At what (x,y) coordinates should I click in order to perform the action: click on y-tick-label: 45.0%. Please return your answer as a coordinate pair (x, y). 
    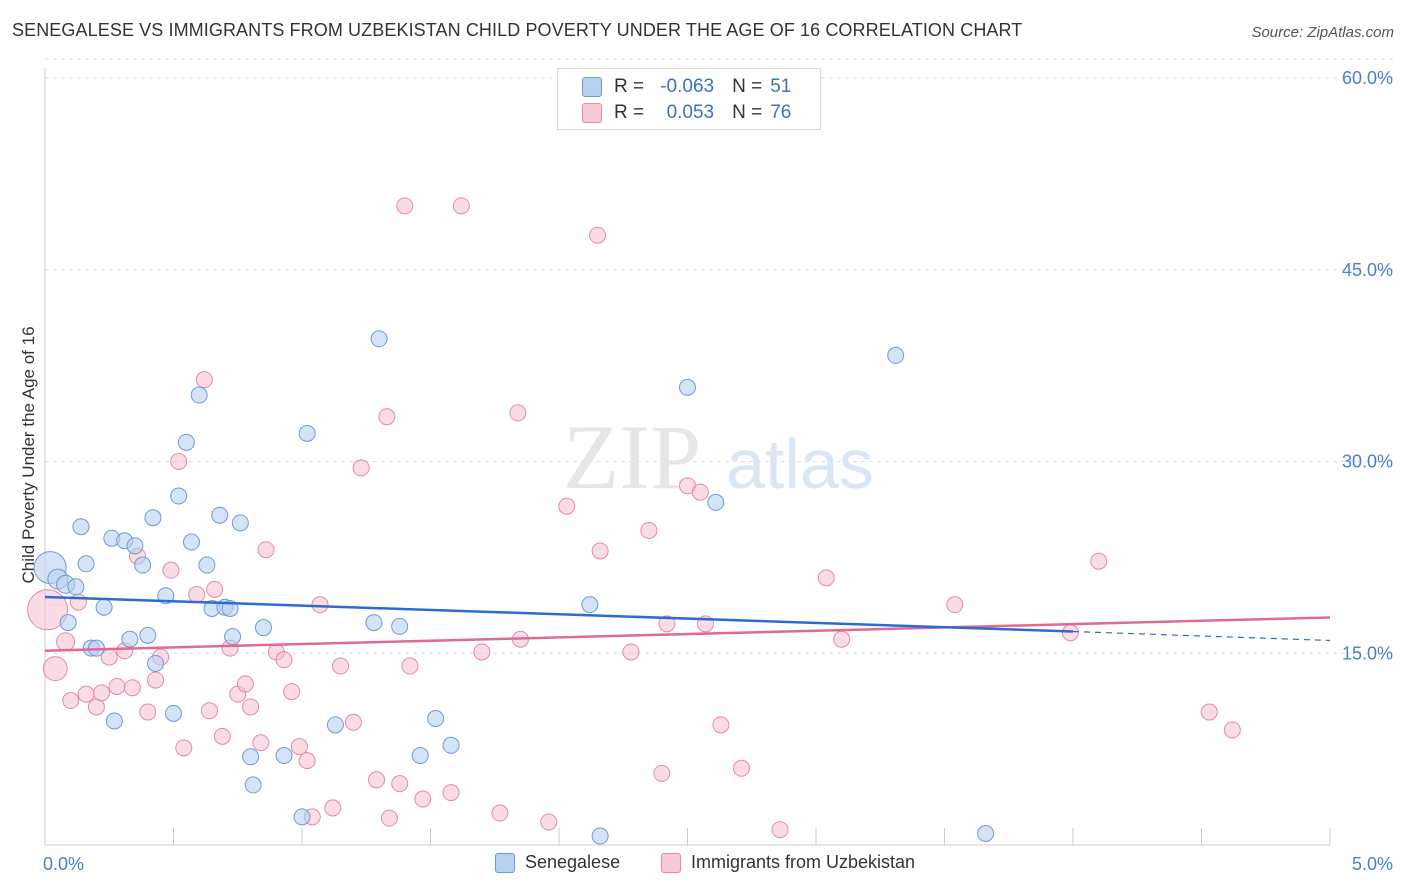
    Looking at the image, I should click on (1367, 270).